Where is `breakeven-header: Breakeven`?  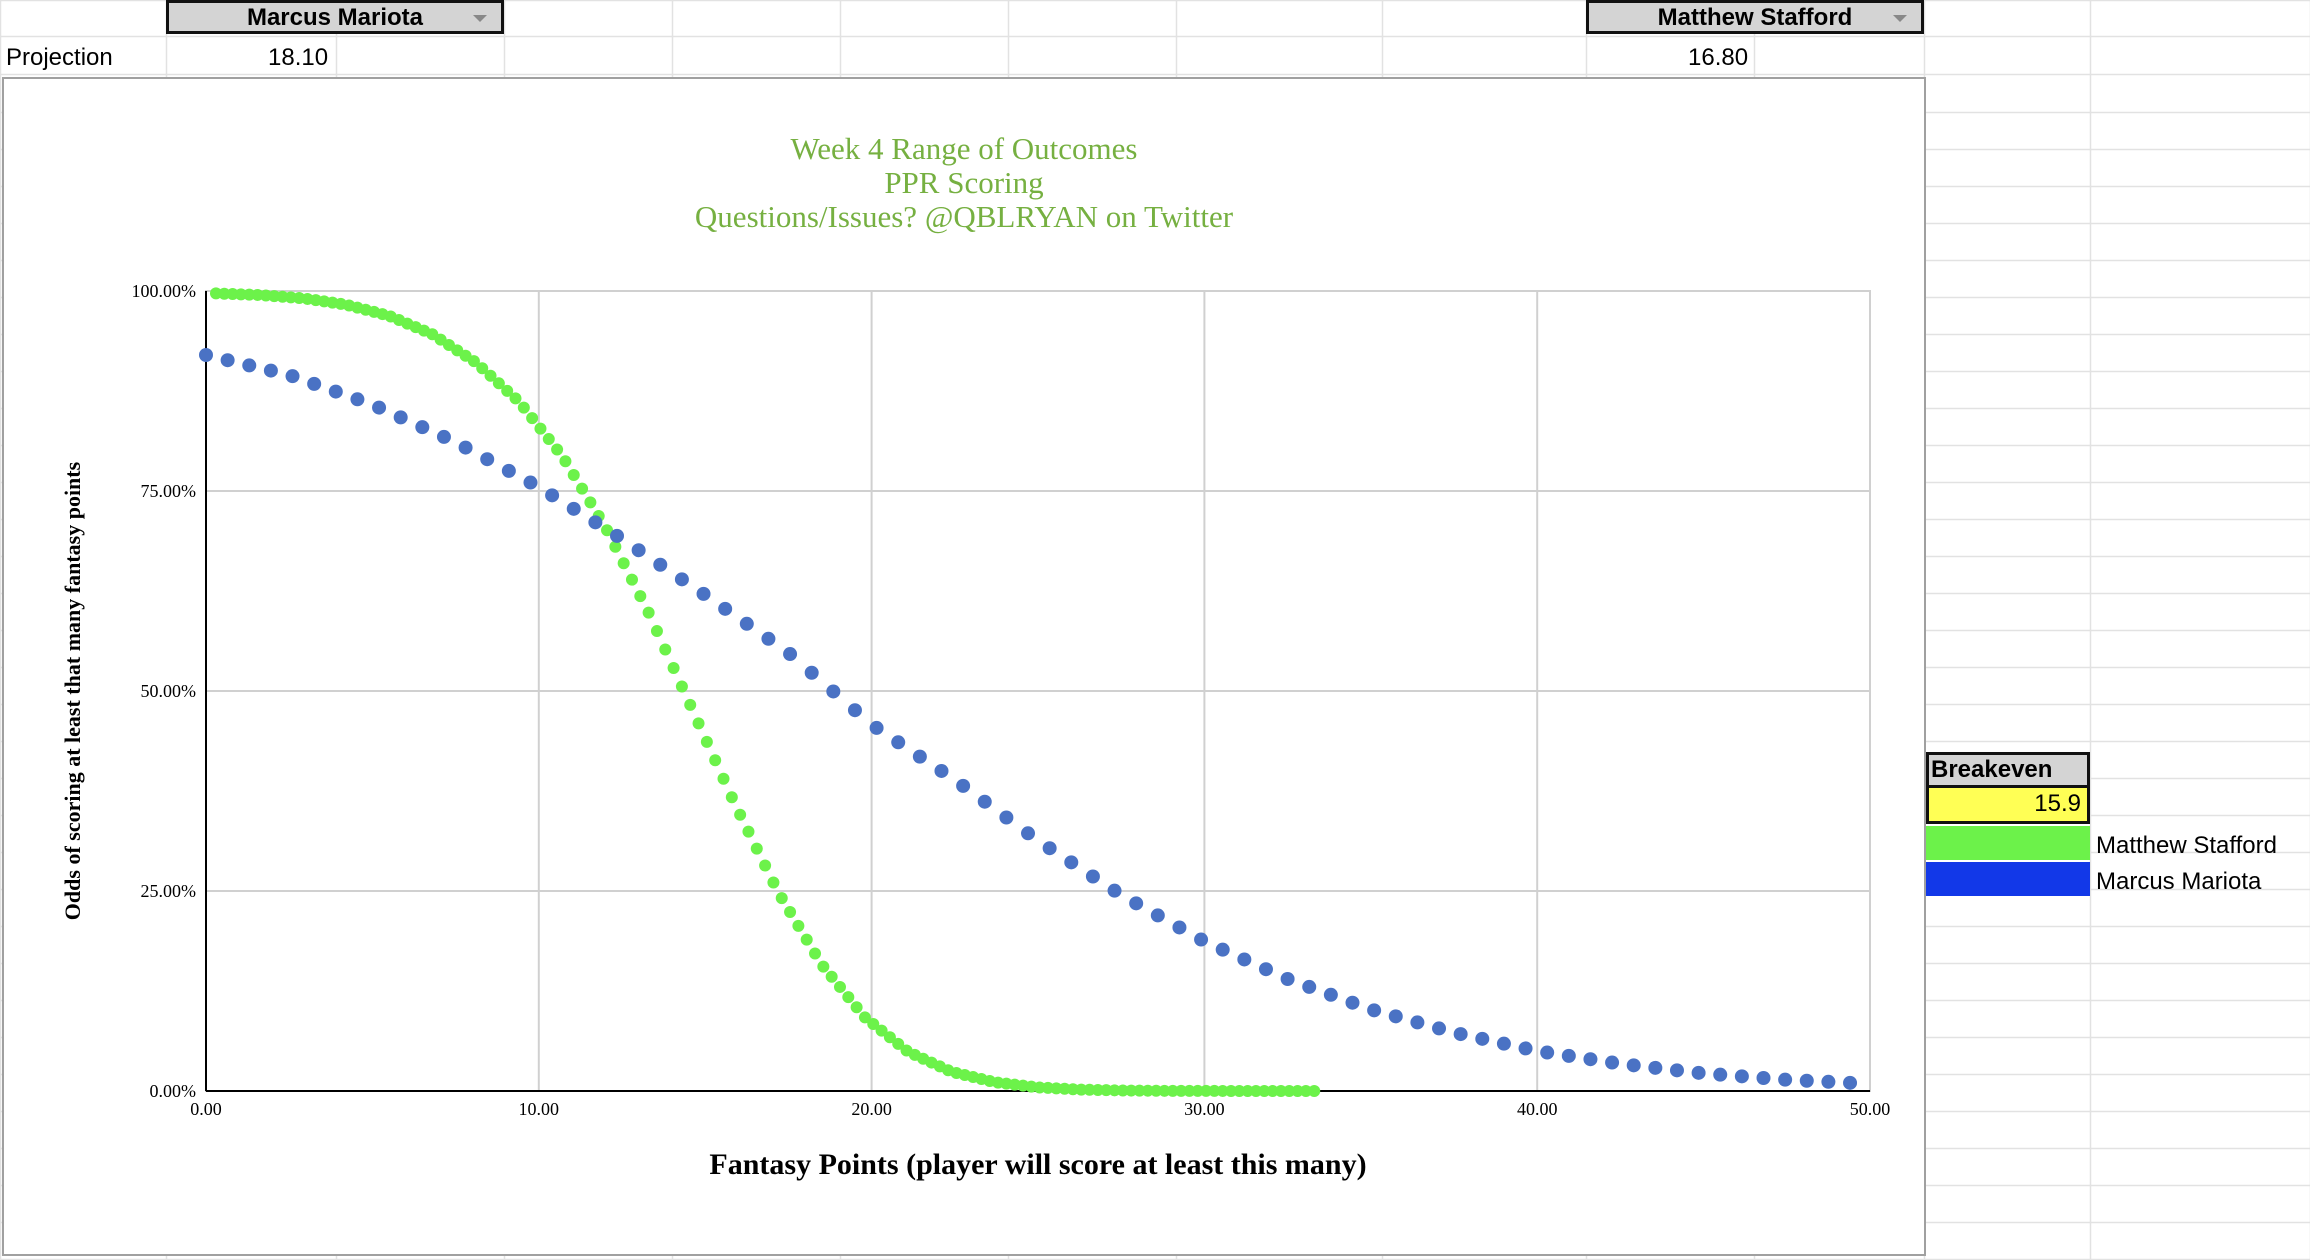
breakeven-header: Breakeven is located at coordinates (2008, 770).